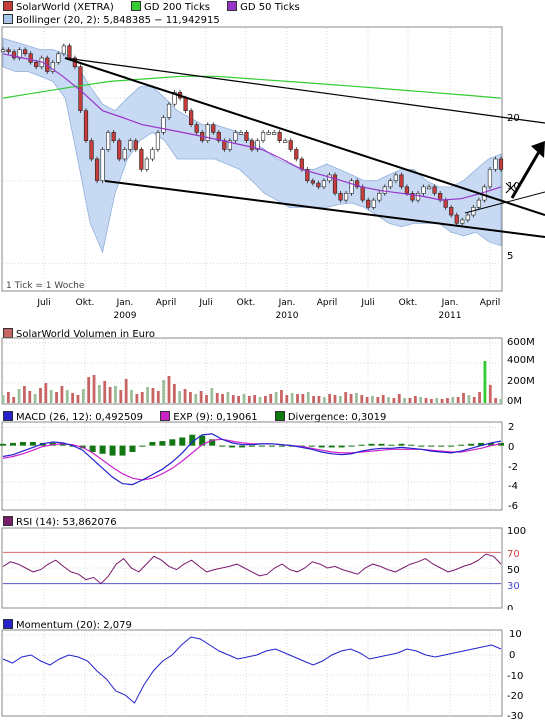 This screenshot has width=545, height=722. Describe the element at coordinates (515, 696) in the screenshot. I see `momentum-ytick-m20: -20` at that location.